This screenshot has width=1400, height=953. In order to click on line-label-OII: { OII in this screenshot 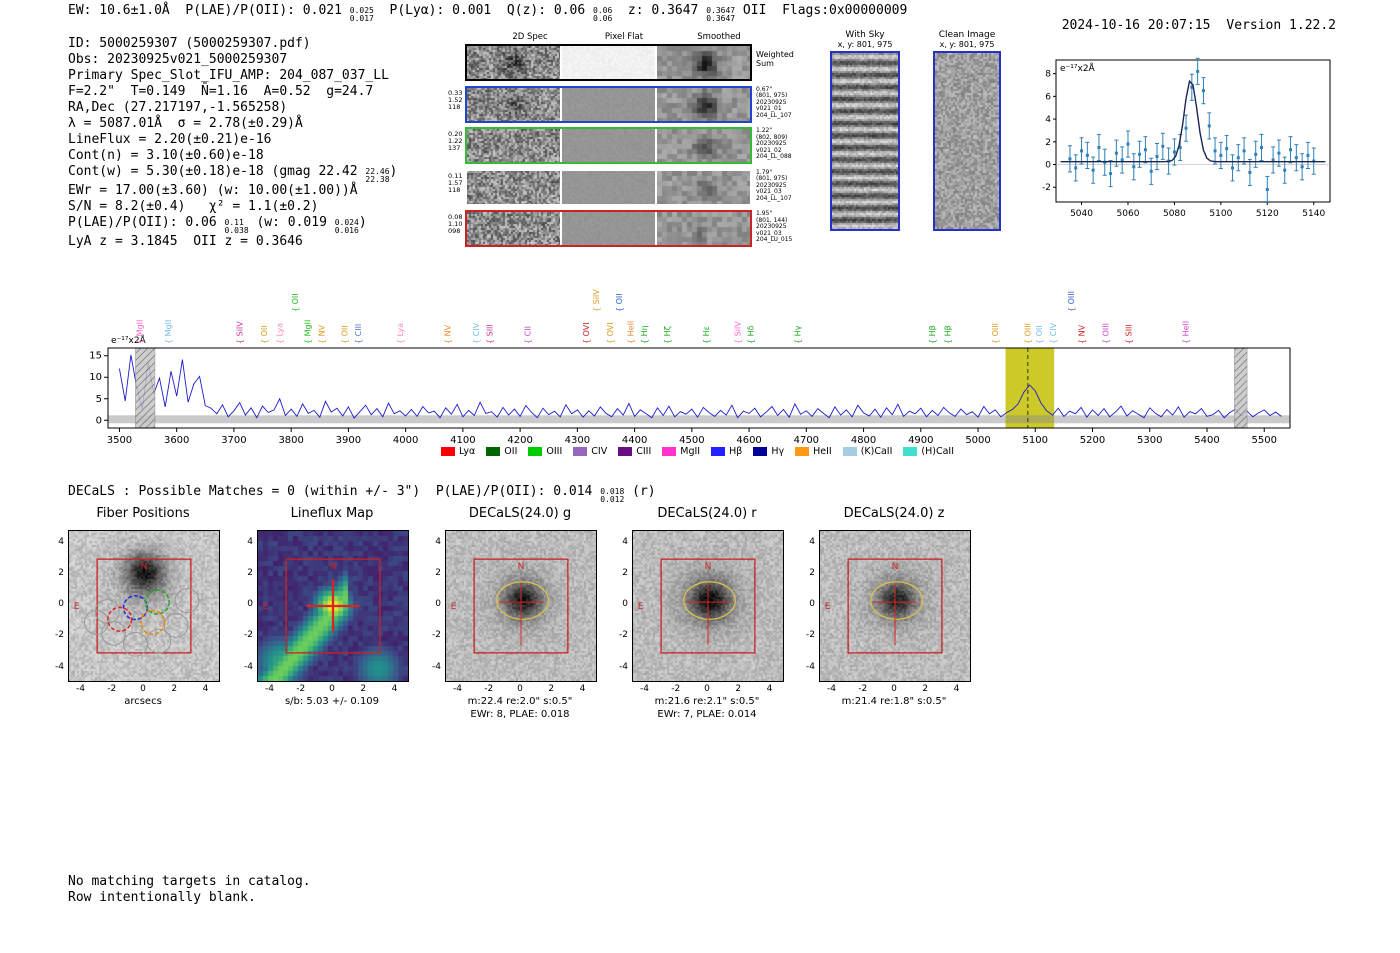, I will do `click(1039, 334)`.